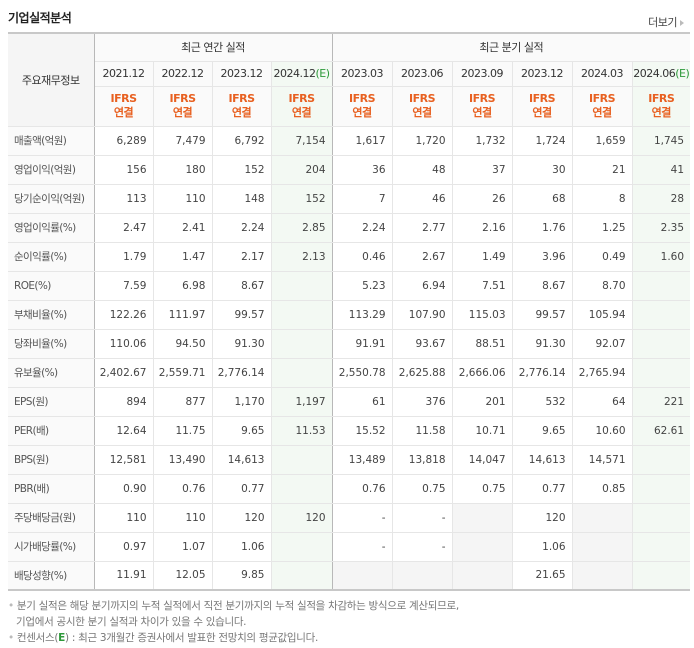 This screenshot has width=694, height=648. What do you see at coordinates (301, 227) in the screenshot?
I see `cell-value: 2.85` at bounding box center [301, 227].